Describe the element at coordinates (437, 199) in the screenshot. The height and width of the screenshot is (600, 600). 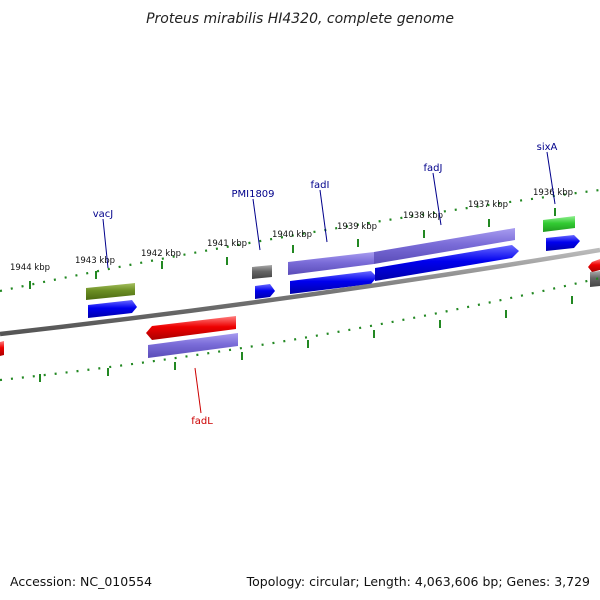
I see `leader-line-fadJ` at that location.